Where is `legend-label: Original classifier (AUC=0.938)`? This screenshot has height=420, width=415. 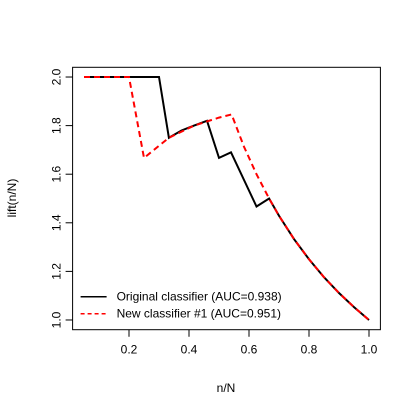
legend-label: Original classifier (AUC=0.938) is located at coordinates (199, 297).